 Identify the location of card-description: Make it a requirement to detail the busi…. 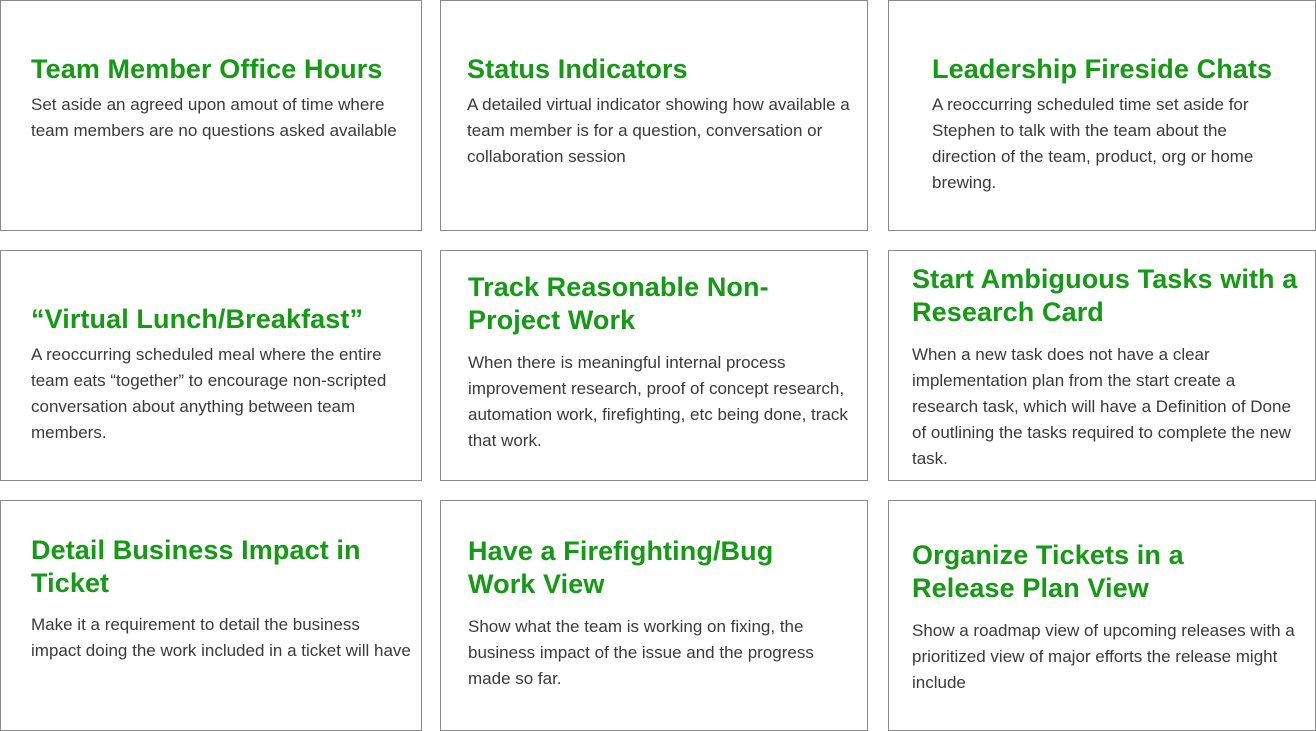
(221, 637).